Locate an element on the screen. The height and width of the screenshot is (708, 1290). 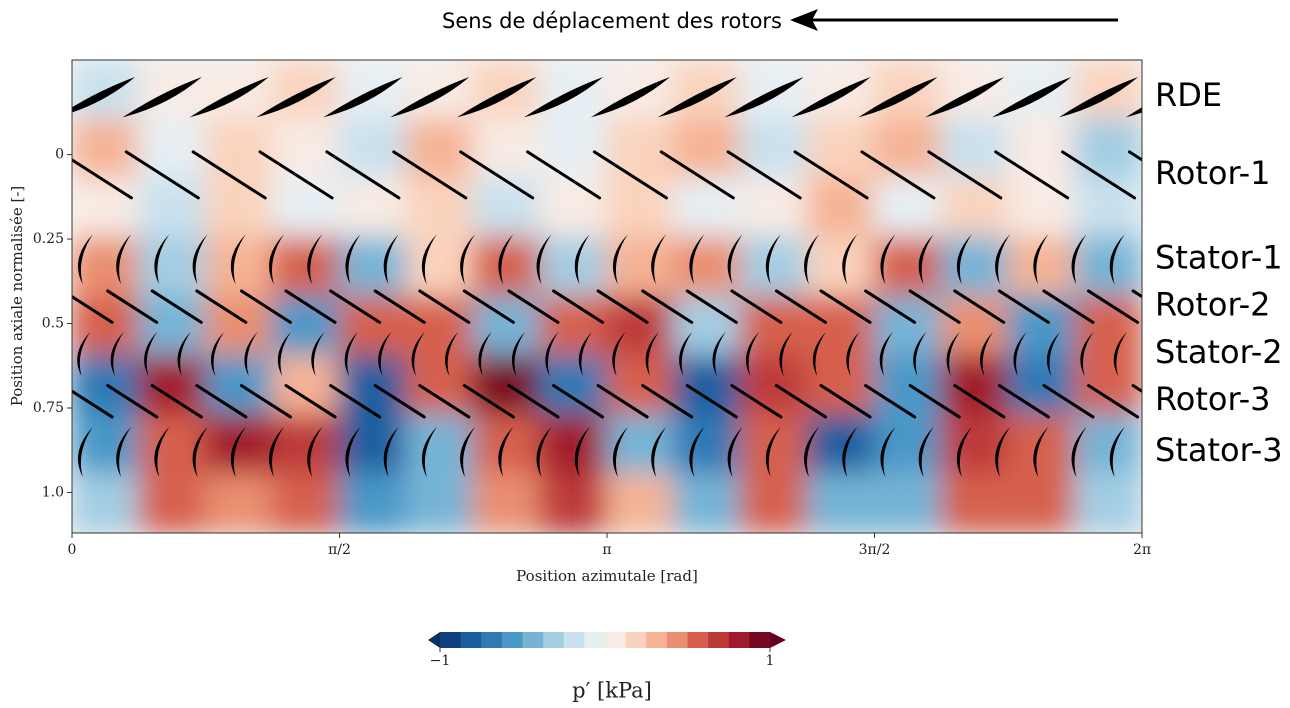
colorbar: −1 1 is located at coordinates (607, 650).